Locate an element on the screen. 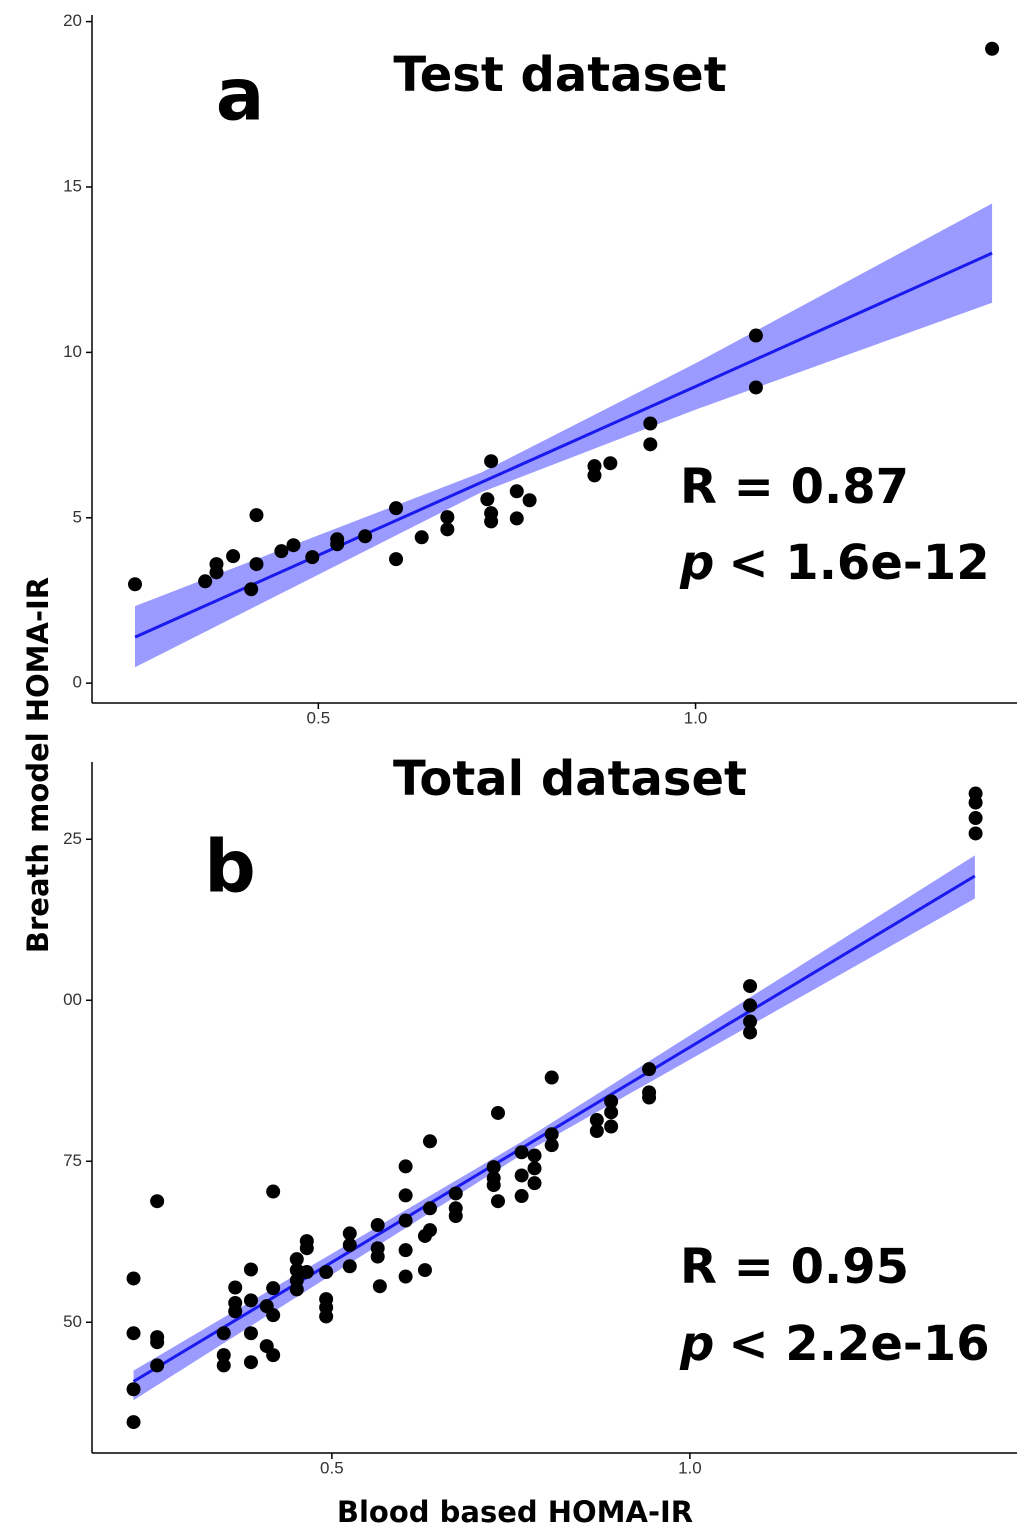 The height and width of the screenshot is (1530, 1017). y-tick-label: 75 is located at coordinates (72, 1160).